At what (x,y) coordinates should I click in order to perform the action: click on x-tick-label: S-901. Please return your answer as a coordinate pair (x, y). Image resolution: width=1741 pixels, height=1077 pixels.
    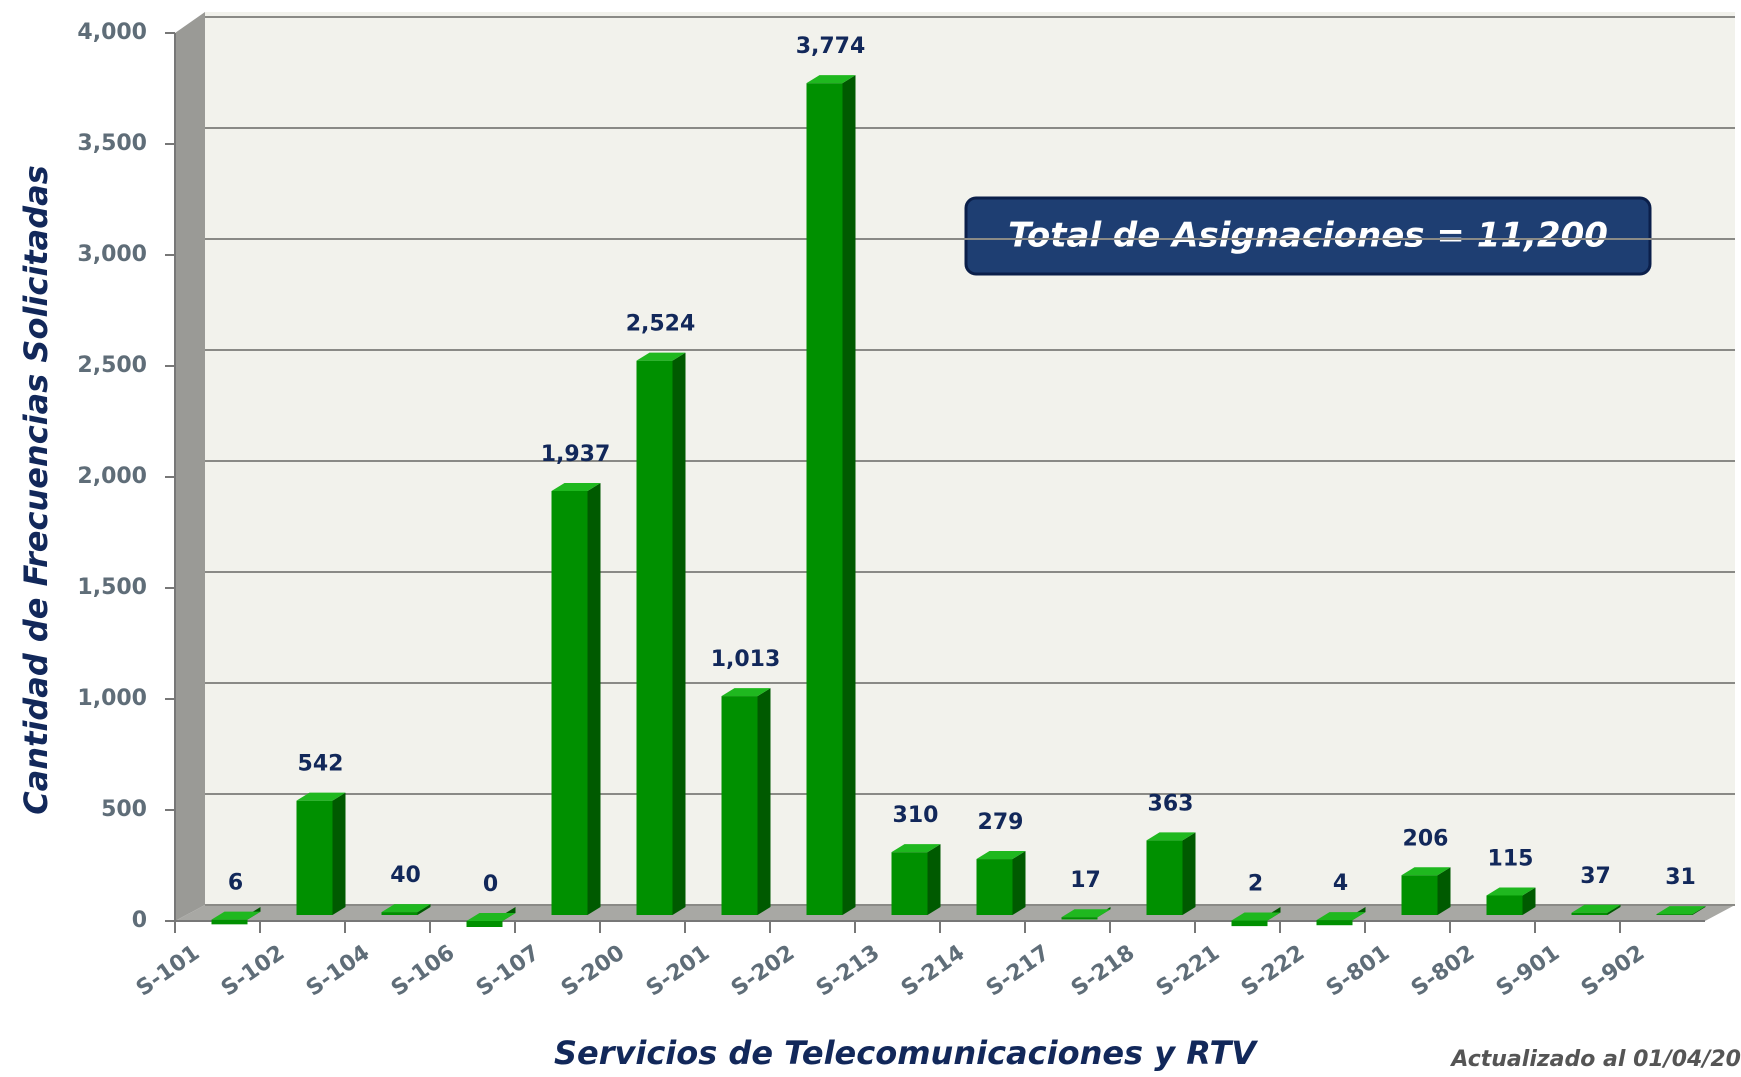
    Looking at the image, I should click on (1528, 970).